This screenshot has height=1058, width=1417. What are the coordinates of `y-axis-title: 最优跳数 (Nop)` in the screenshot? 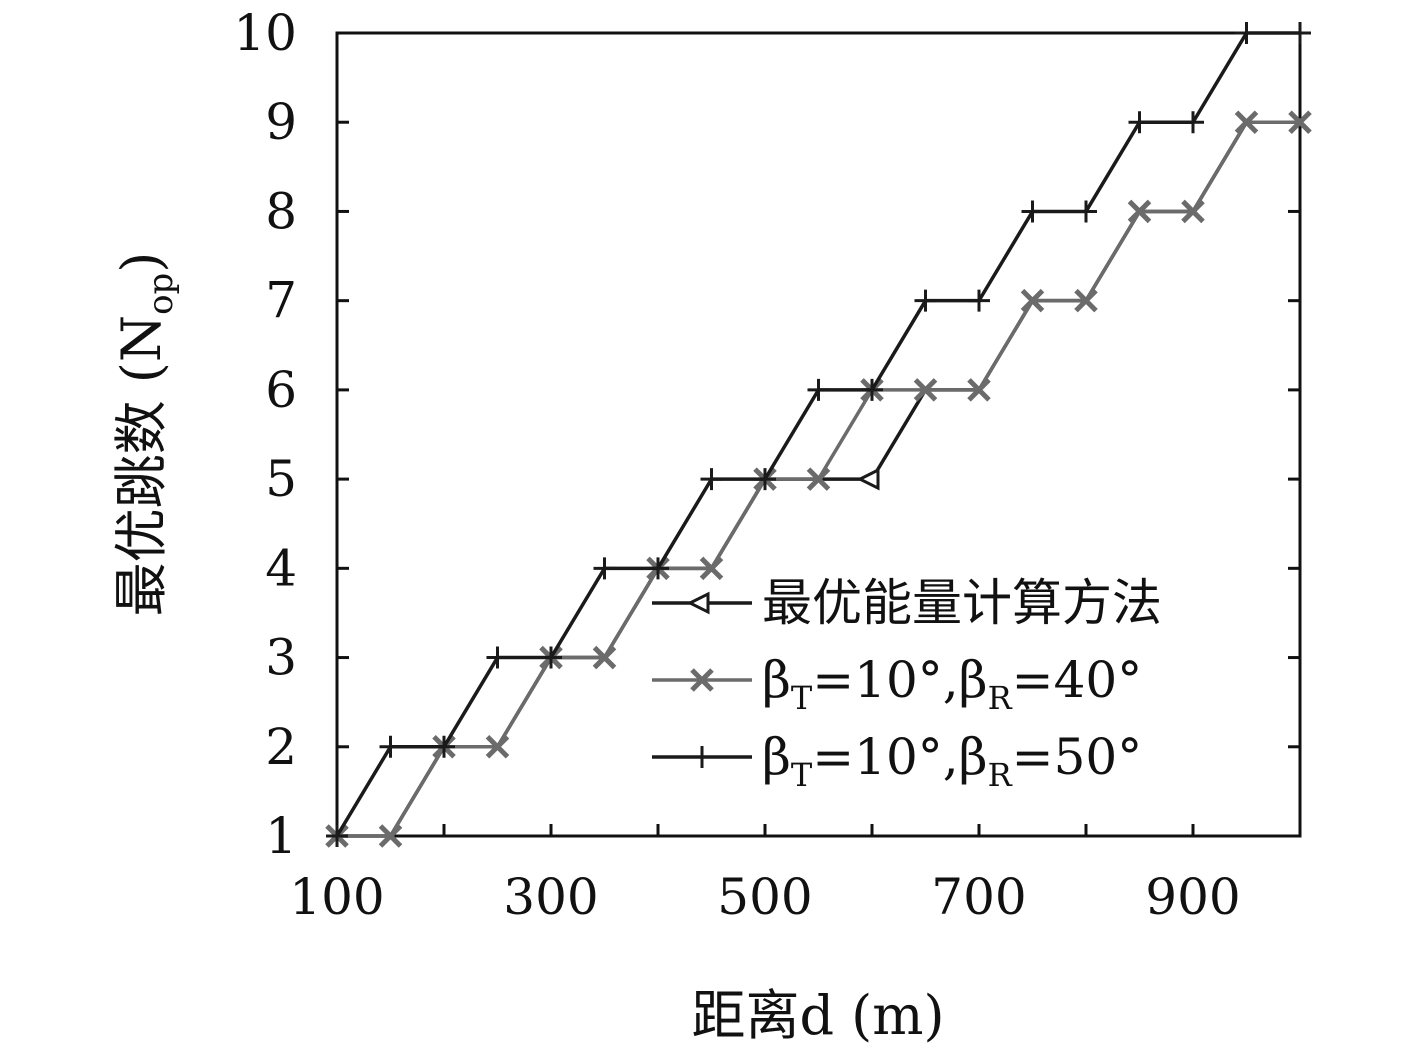 It's located at (145, 434).